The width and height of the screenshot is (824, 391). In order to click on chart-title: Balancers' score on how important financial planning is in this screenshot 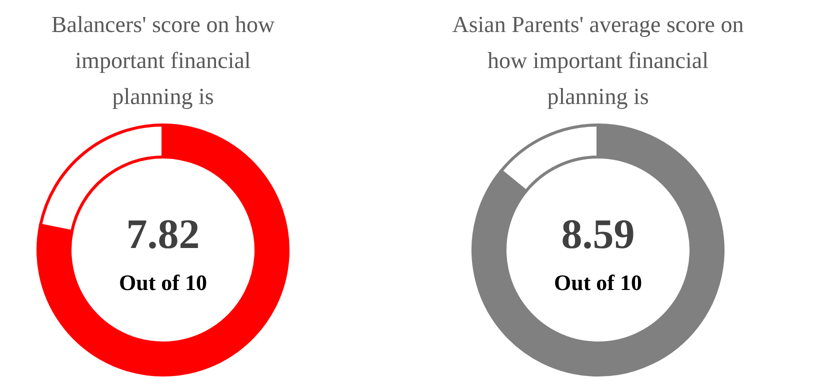, I will do `click(163, 60)`.